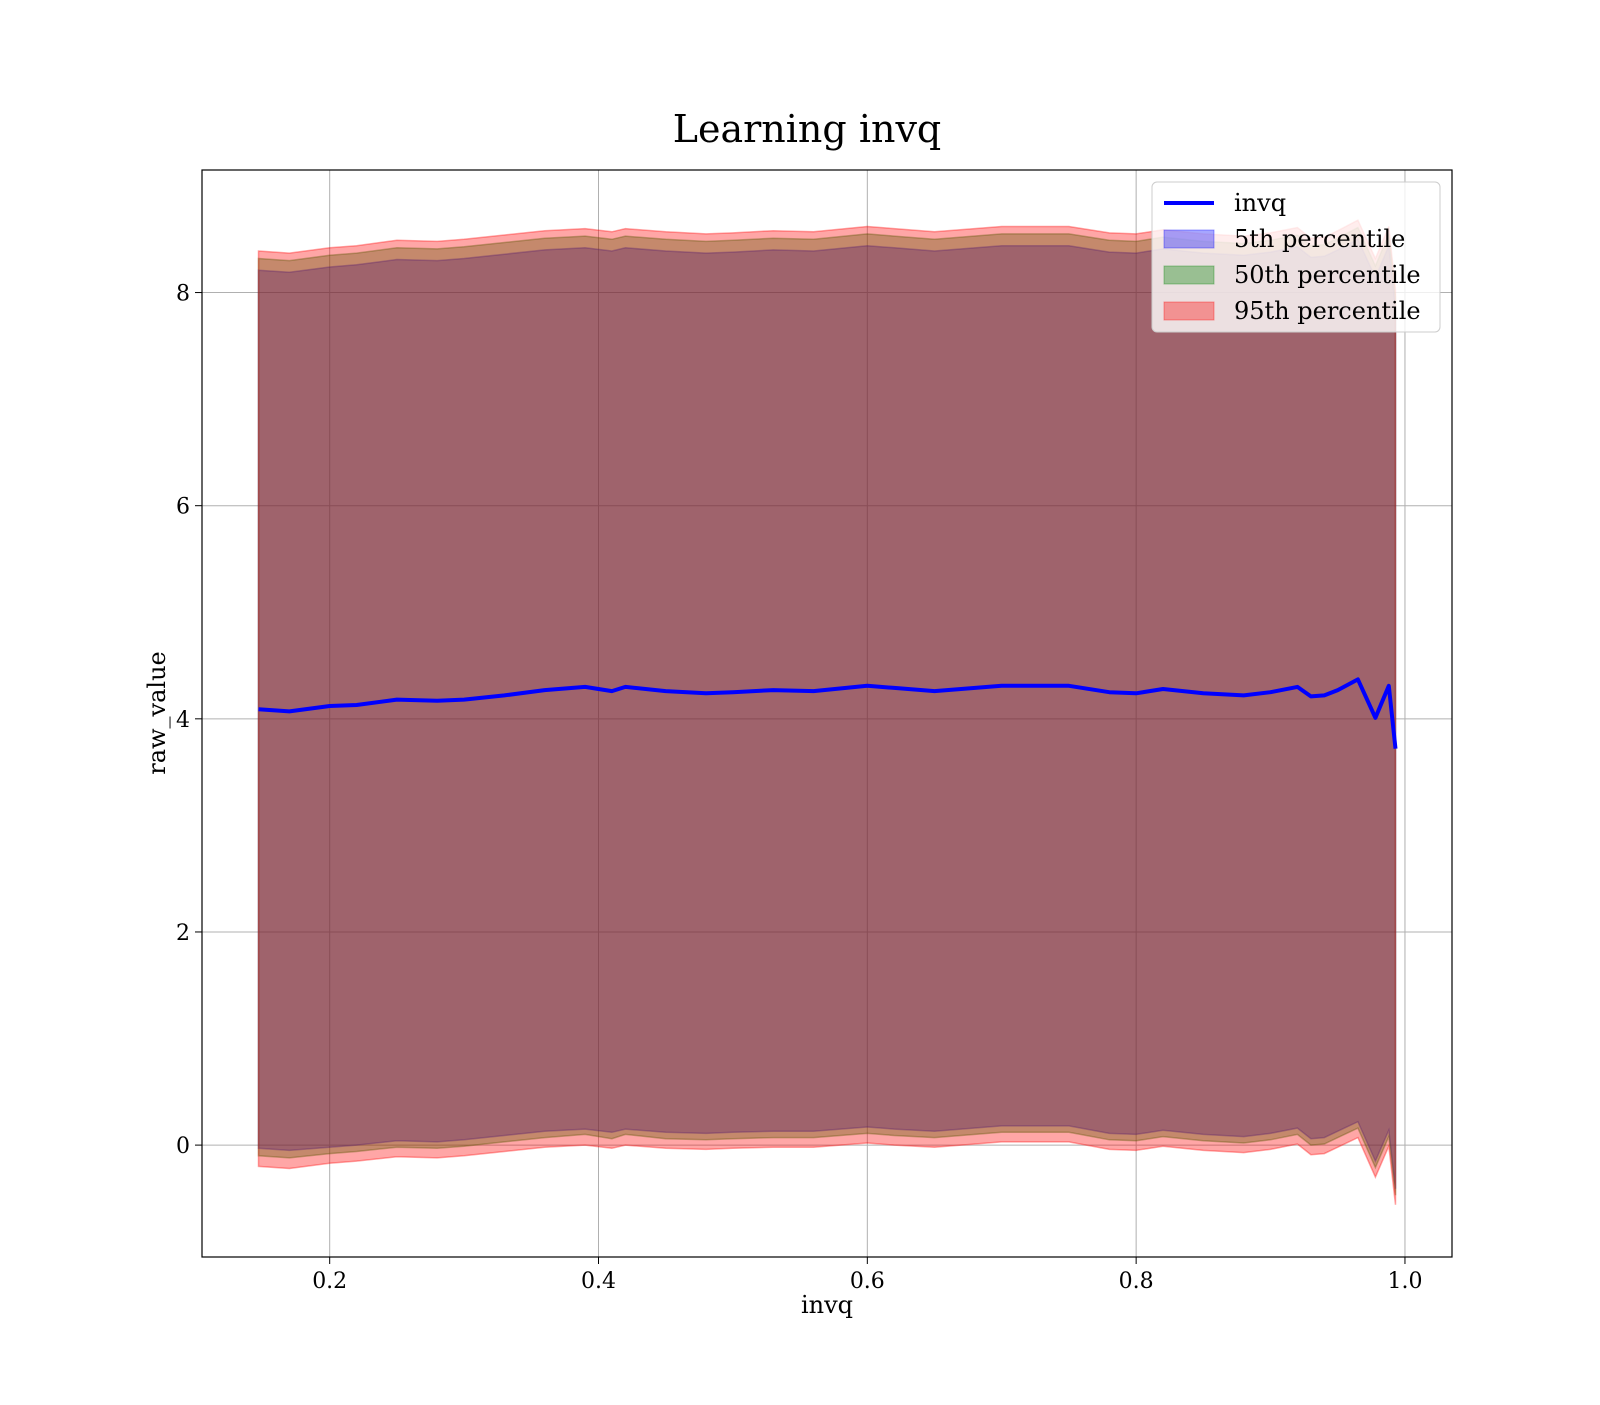 Image resolution: width=1600 pixels, height=1405 pixels. What do you see at coordinates (183, 507) in the screenshot?
I see `y-tick-label: 6` at bounding box center [183, 507].